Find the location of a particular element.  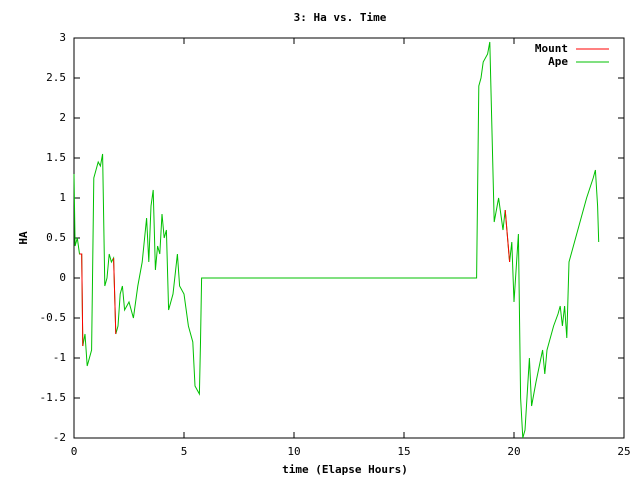

x-tick-label: 15 is located at coordinates (403, 451).